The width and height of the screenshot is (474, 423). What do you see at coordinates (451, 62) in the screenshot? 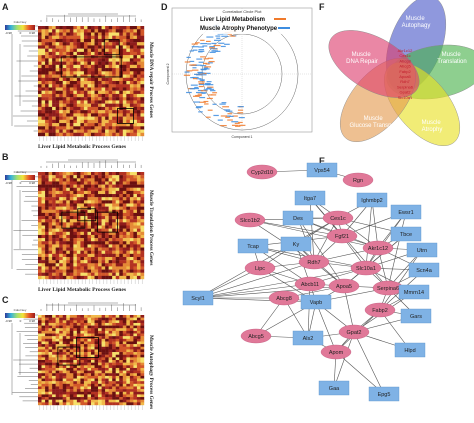
I see `venn-label-translation-l2: Translation` at bounding box center [451, 62].